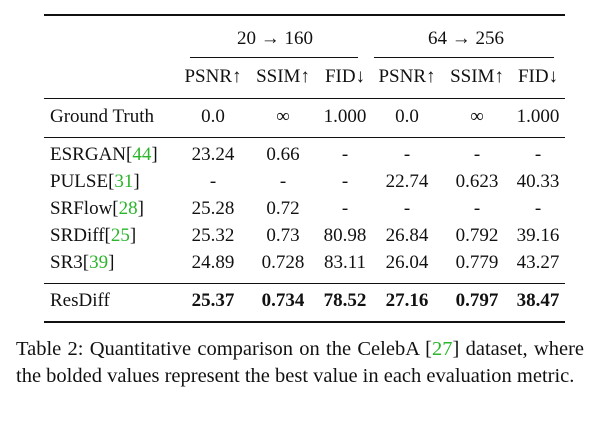 Image resolution: width=600 pixels, height=432 pixels. What do you see at coordinates (120, 235) in the screenshot?
I see `citation: 25` at bounding box center [120, 235].